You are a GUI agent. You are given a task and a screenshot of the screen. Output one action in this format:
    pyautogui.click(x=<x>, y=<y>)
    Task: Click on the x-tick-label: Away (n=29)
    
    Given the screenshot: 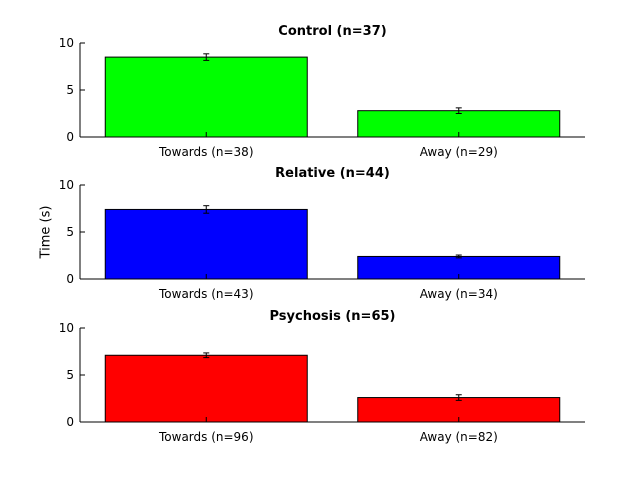 What is the action you would take?
    pyautogui.click(x=459, y=152)
    